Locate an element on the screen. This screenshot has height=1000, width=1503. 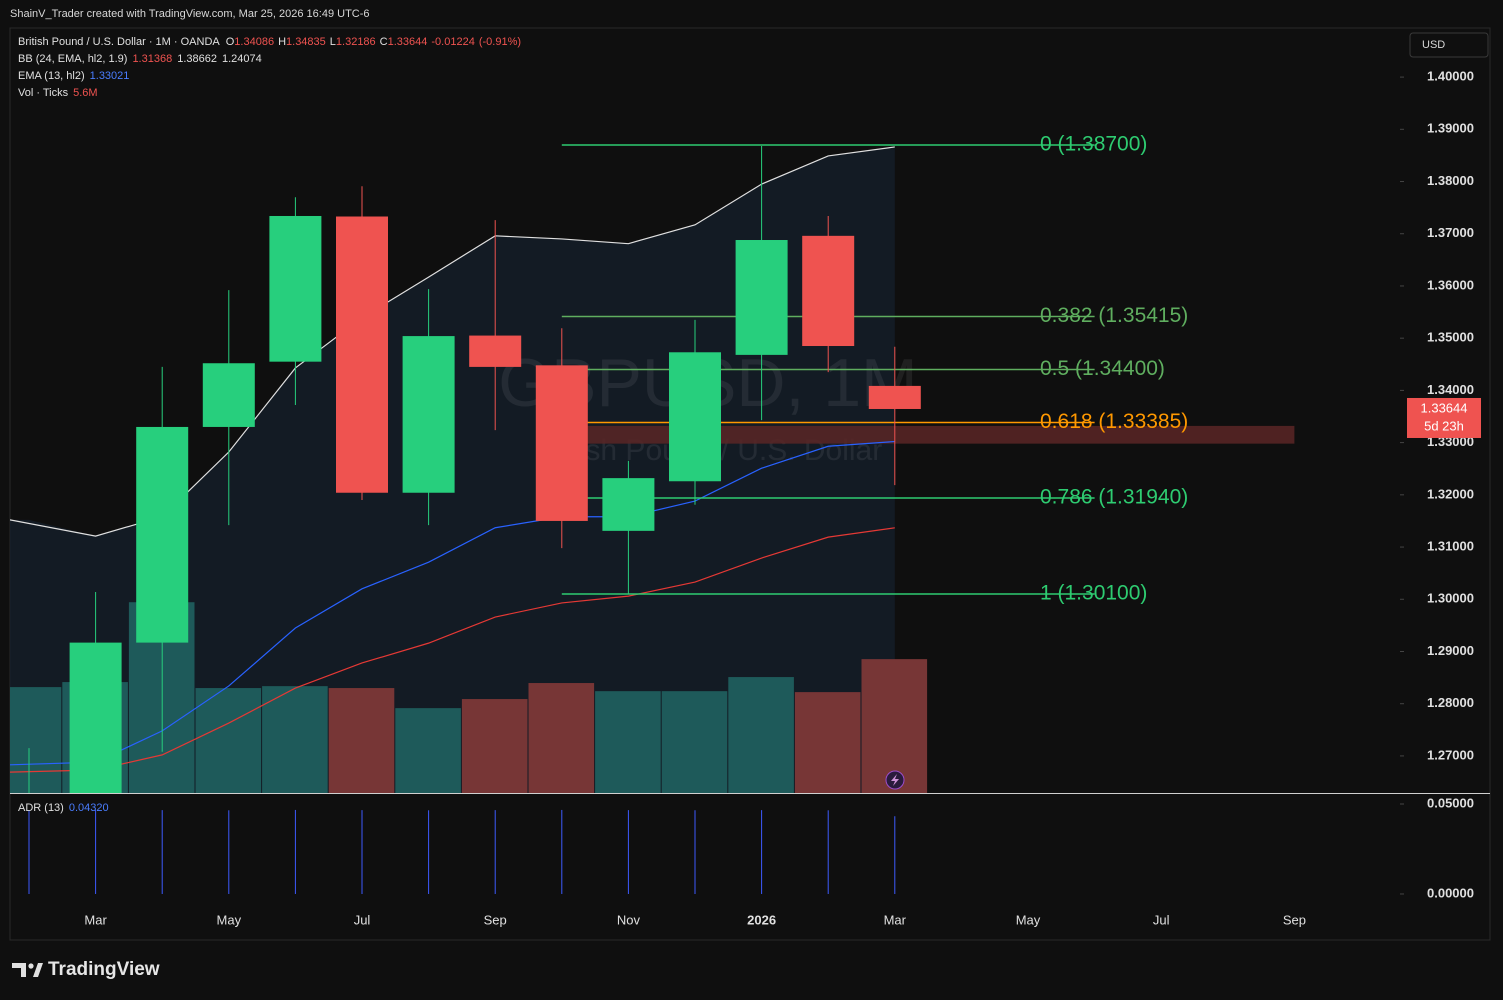
legend-item: C is located at coordinates (384, 42).